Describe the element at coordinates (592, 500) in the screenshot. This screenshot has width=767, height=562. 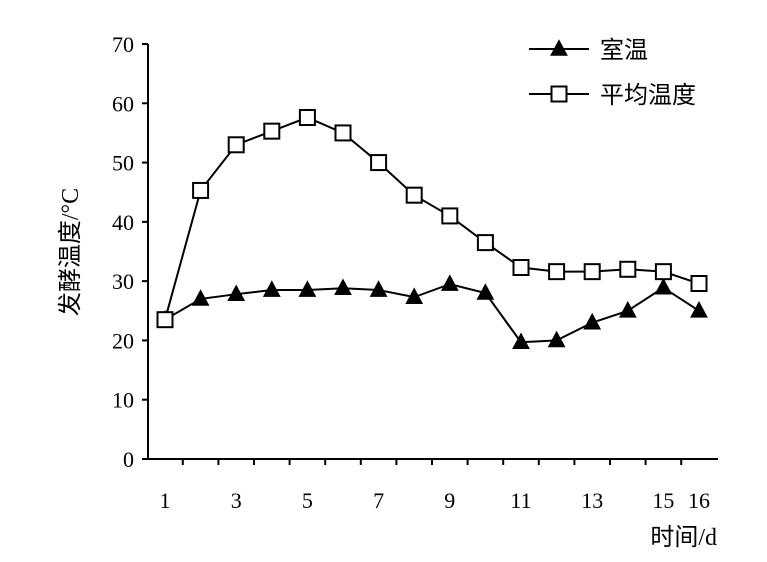
I see `x-tick-label-13: 13` at that location.